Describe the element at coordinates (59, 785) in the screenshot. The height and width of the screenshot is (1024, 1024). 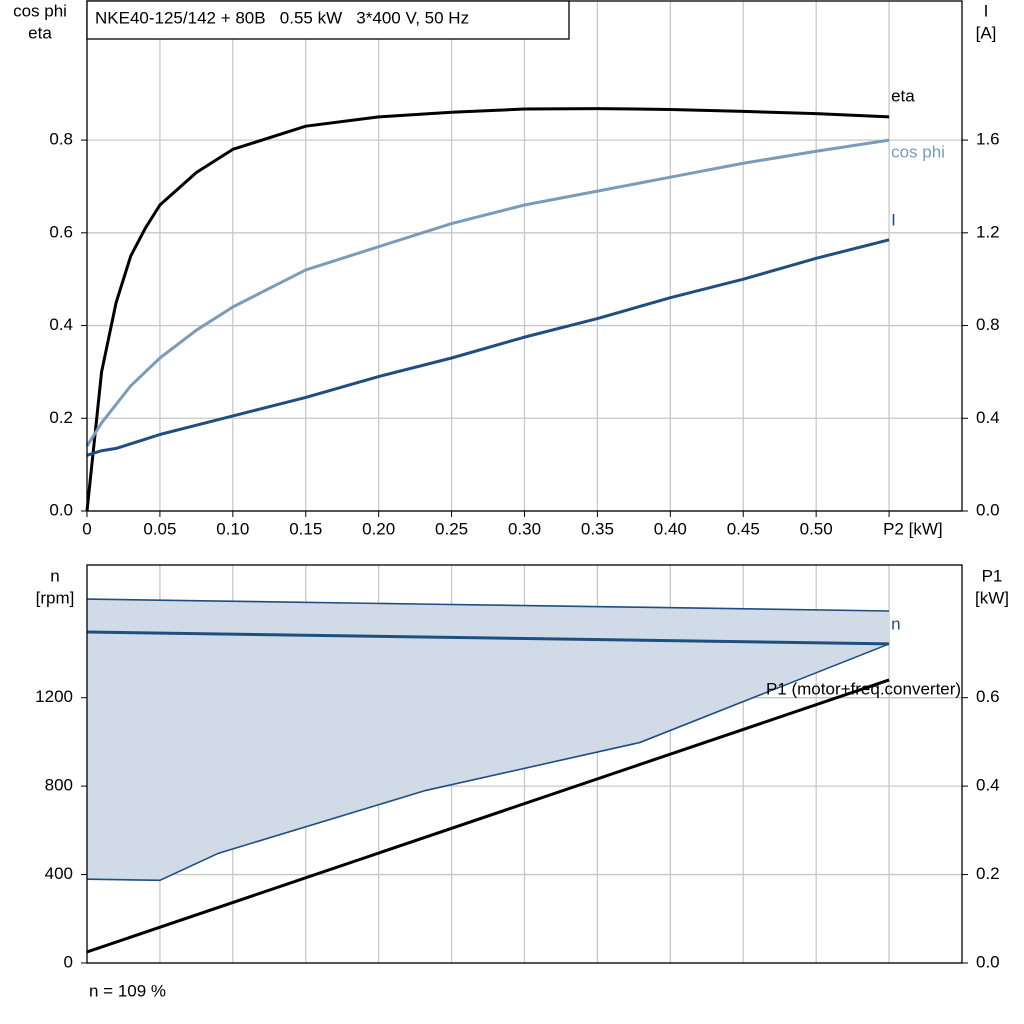
I see `y-tick-label: 800` at that location.